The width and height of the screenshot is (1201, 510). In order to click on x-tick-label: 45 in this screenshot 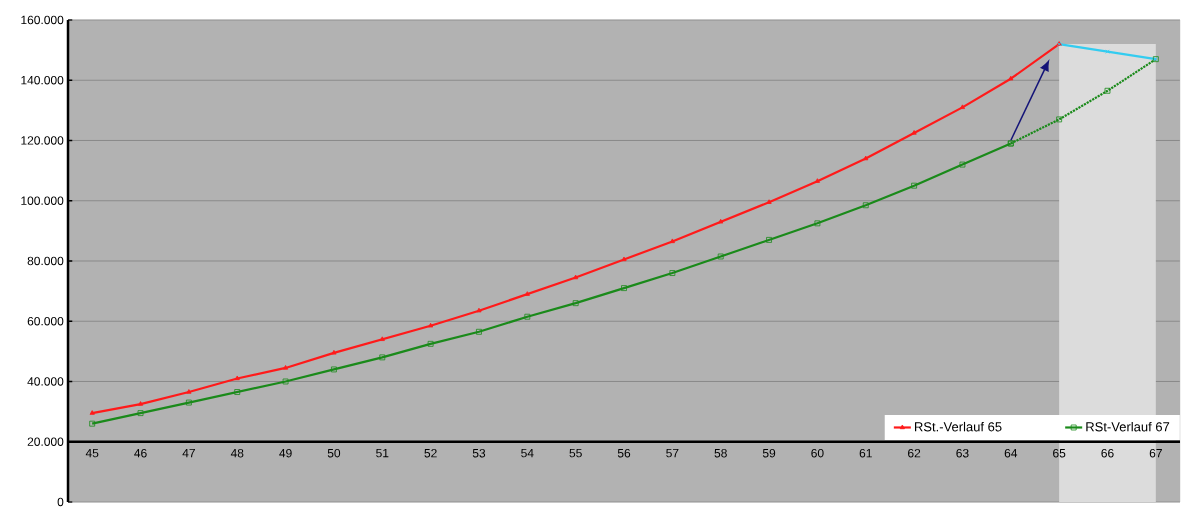, I will do `click(92, 453)`.